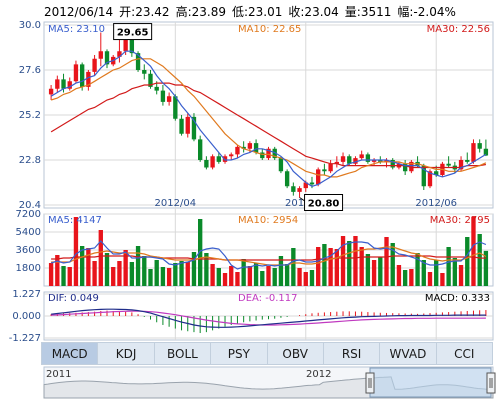  Describe the element at coordinates (28, 214) in the screenshot. I see `volume-tick-label: 7200` at that location.